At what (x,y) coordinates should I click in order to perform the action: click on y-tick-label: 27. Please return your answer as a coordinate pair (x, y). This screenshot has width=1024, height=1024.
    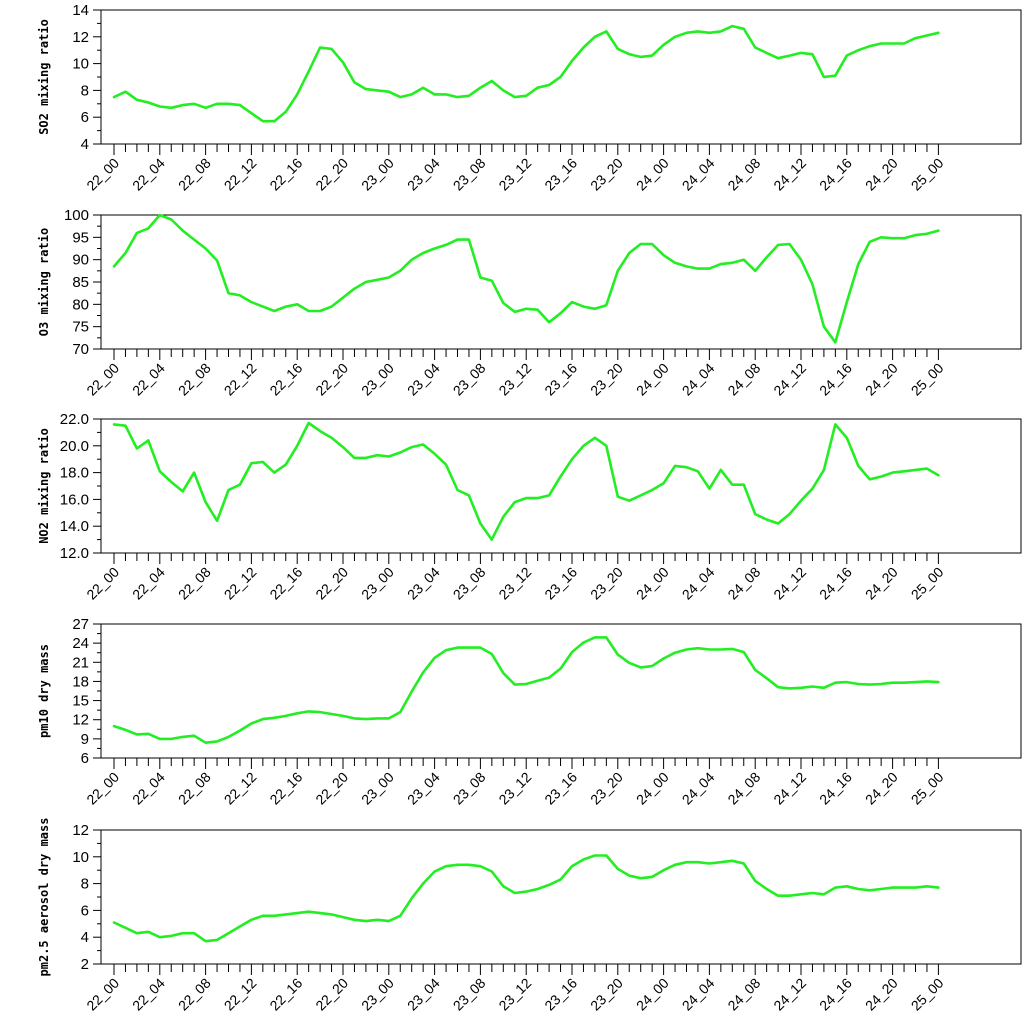
    Looking at the image, I should click on (80, 624).